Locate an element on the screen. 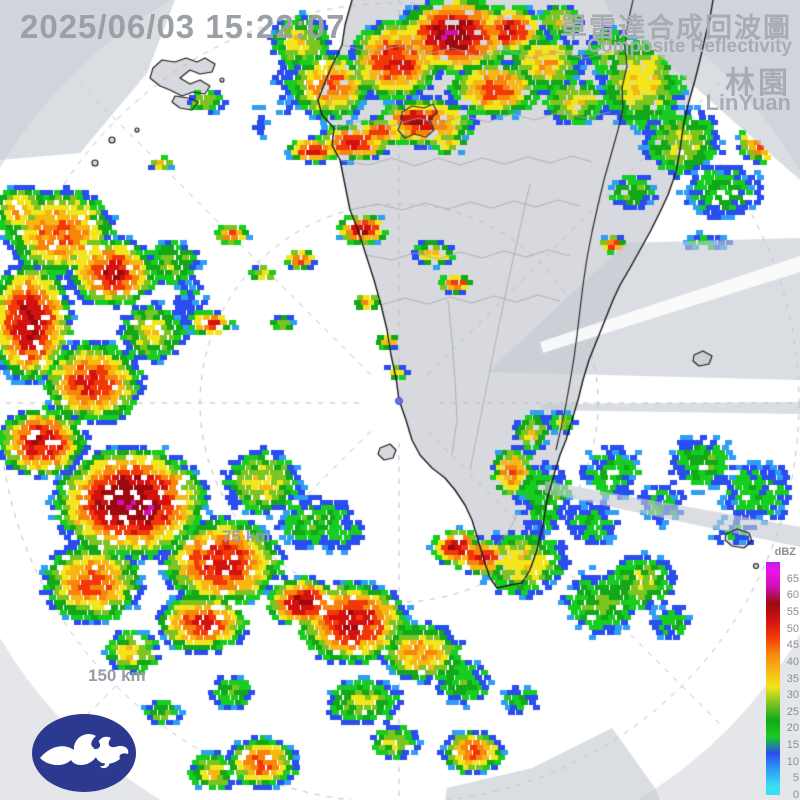 The width and height of the screenshot is (800, 800). legend-tick-65: 65 is located at coordinates (792, 578).